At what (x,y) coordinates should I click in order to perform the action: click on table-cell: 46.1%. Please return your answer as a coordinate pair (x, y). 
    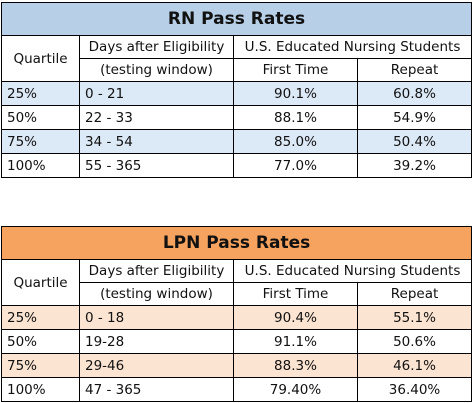
    Looking at the image, I should click on (414, 365).